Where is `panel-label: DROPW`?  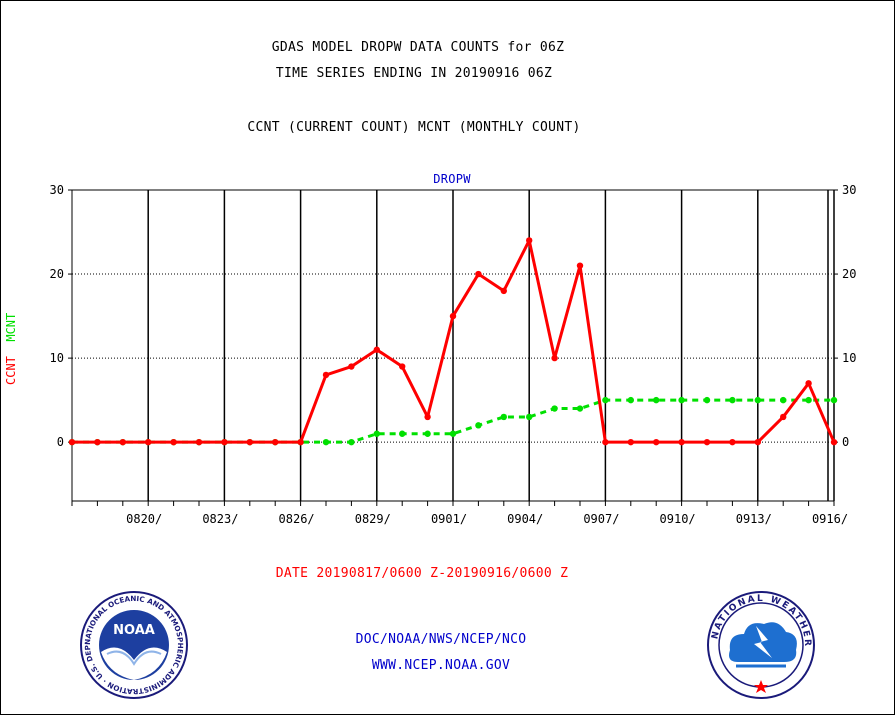
panel-label: DROPW is located at coordinates (452, 179).